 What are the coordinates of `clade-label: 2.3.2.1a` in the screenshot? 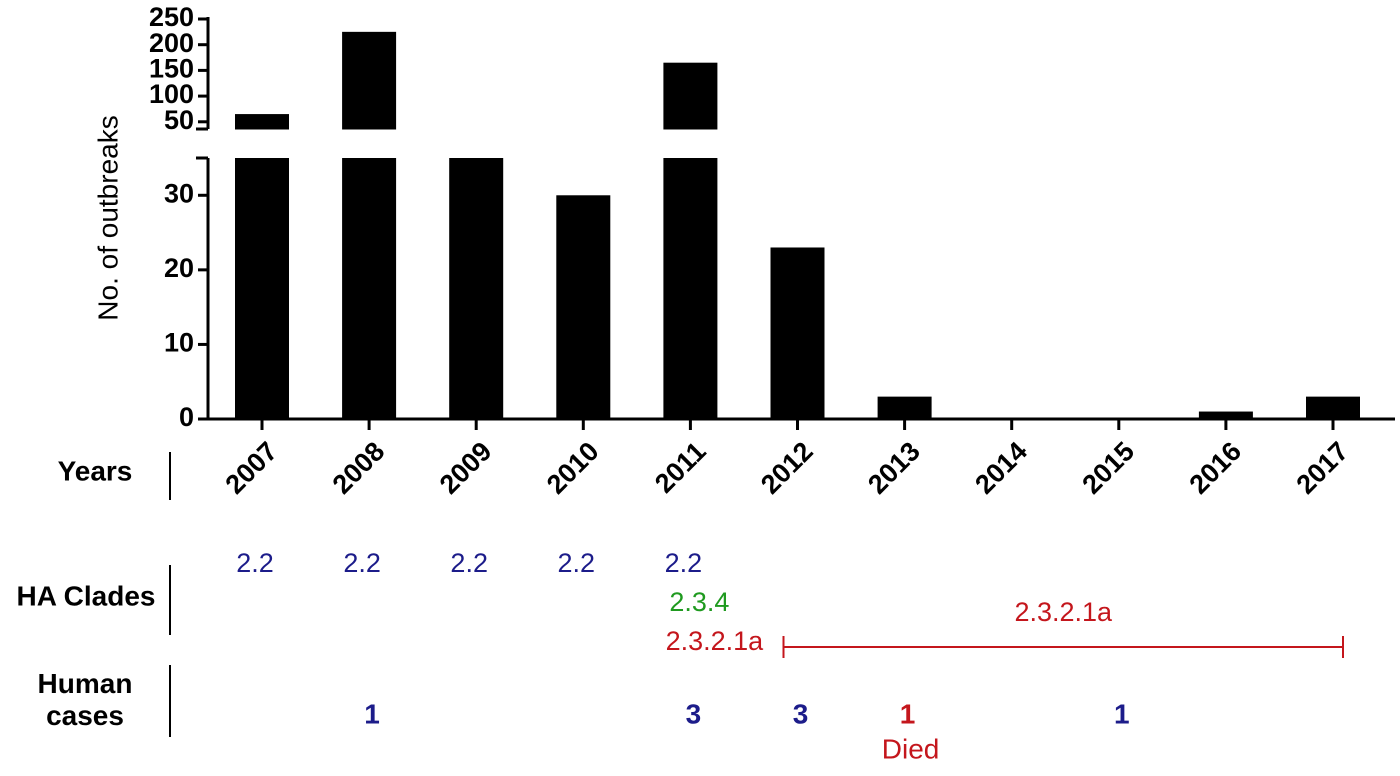 It's located at (715, 641).